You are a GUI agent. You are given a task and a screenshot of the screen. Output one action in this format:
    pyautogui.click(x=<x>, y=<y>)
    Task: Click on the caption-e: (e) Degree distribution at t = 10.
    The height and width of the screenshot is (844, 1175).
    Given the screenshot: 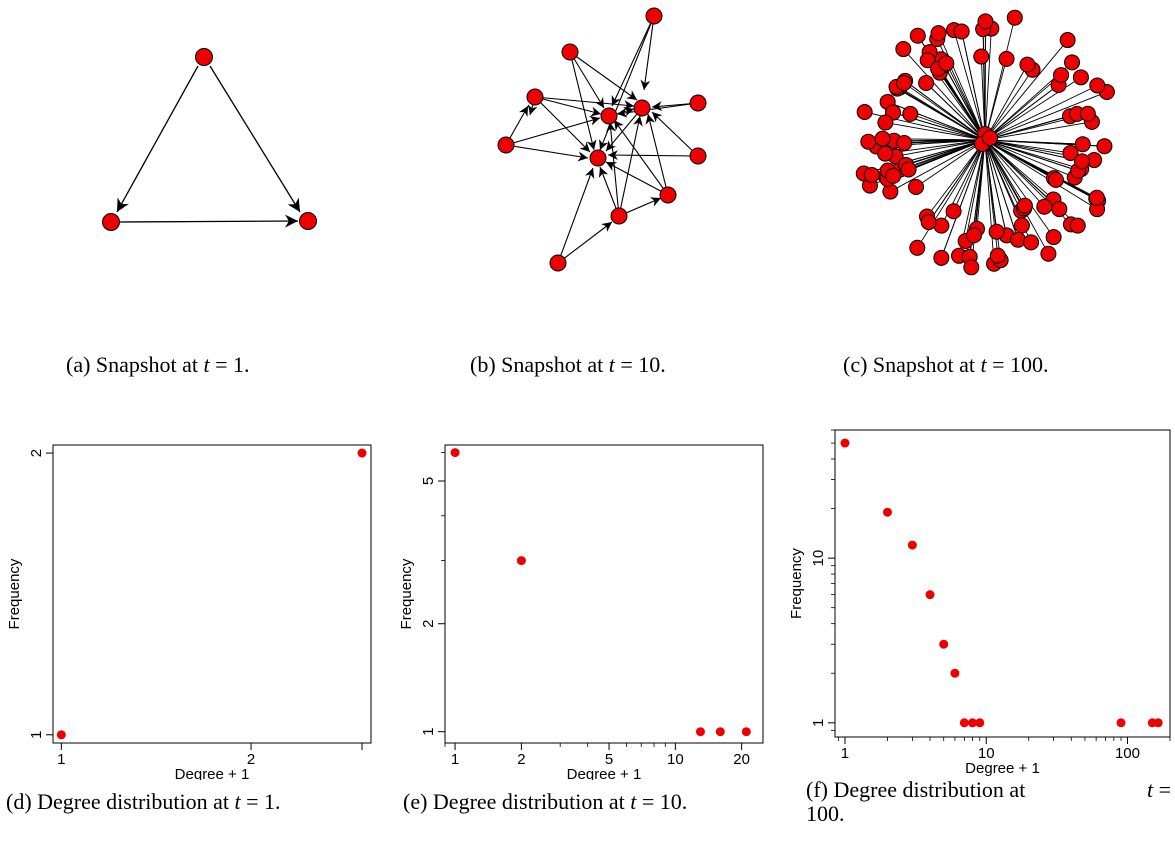 What is the action you would take?
    pyautogui.click(x=545, y=801)
    